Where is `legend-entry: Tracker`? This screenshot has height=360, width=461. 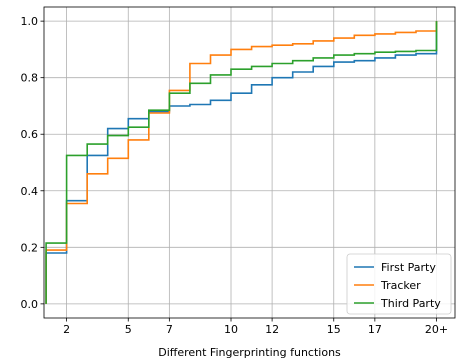
legend-entry: Tracker is located at coordinates (400, 285).